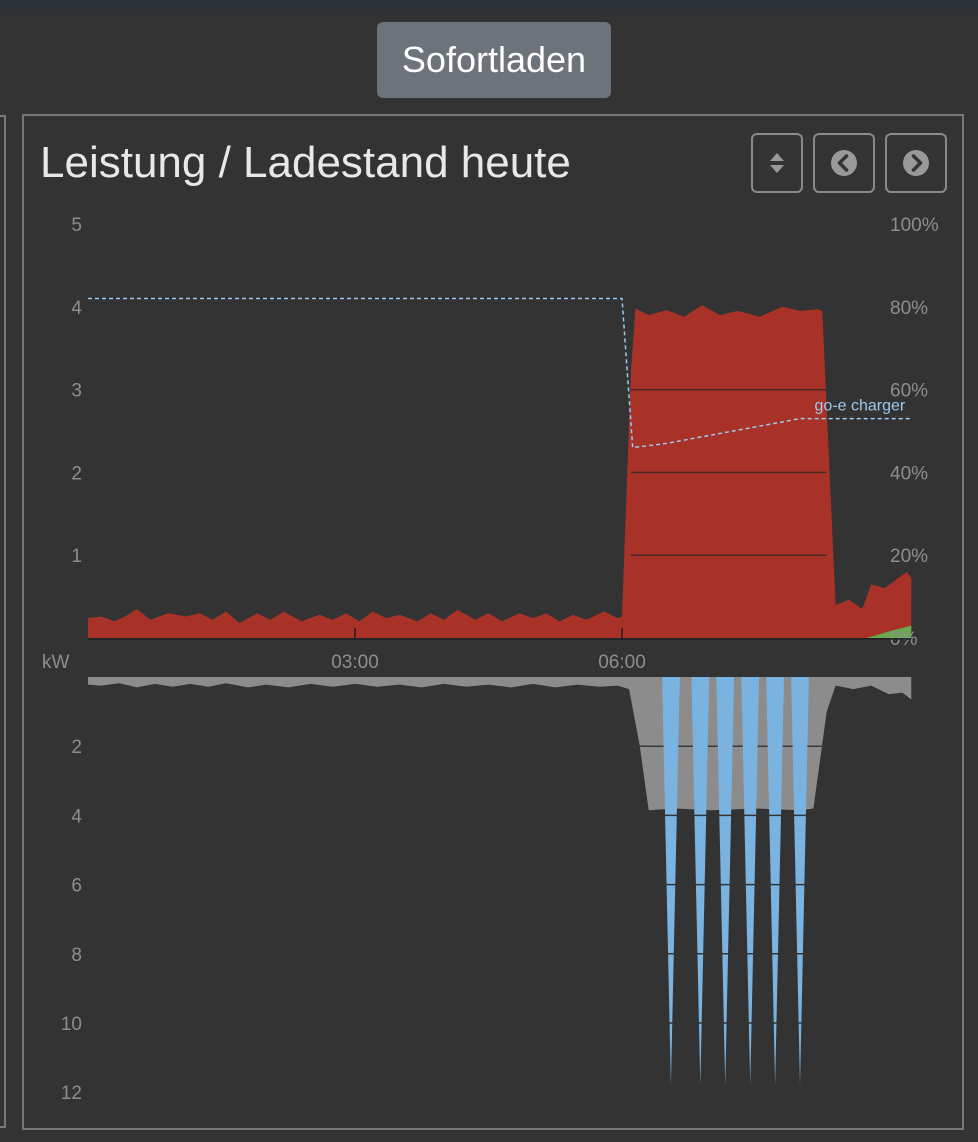 The width and height of the screenshot is (978, 1142). Describe the element at coordinates (76, 955) in the screenshot. I see `bottom-axis-tick-8: 8` at that location.